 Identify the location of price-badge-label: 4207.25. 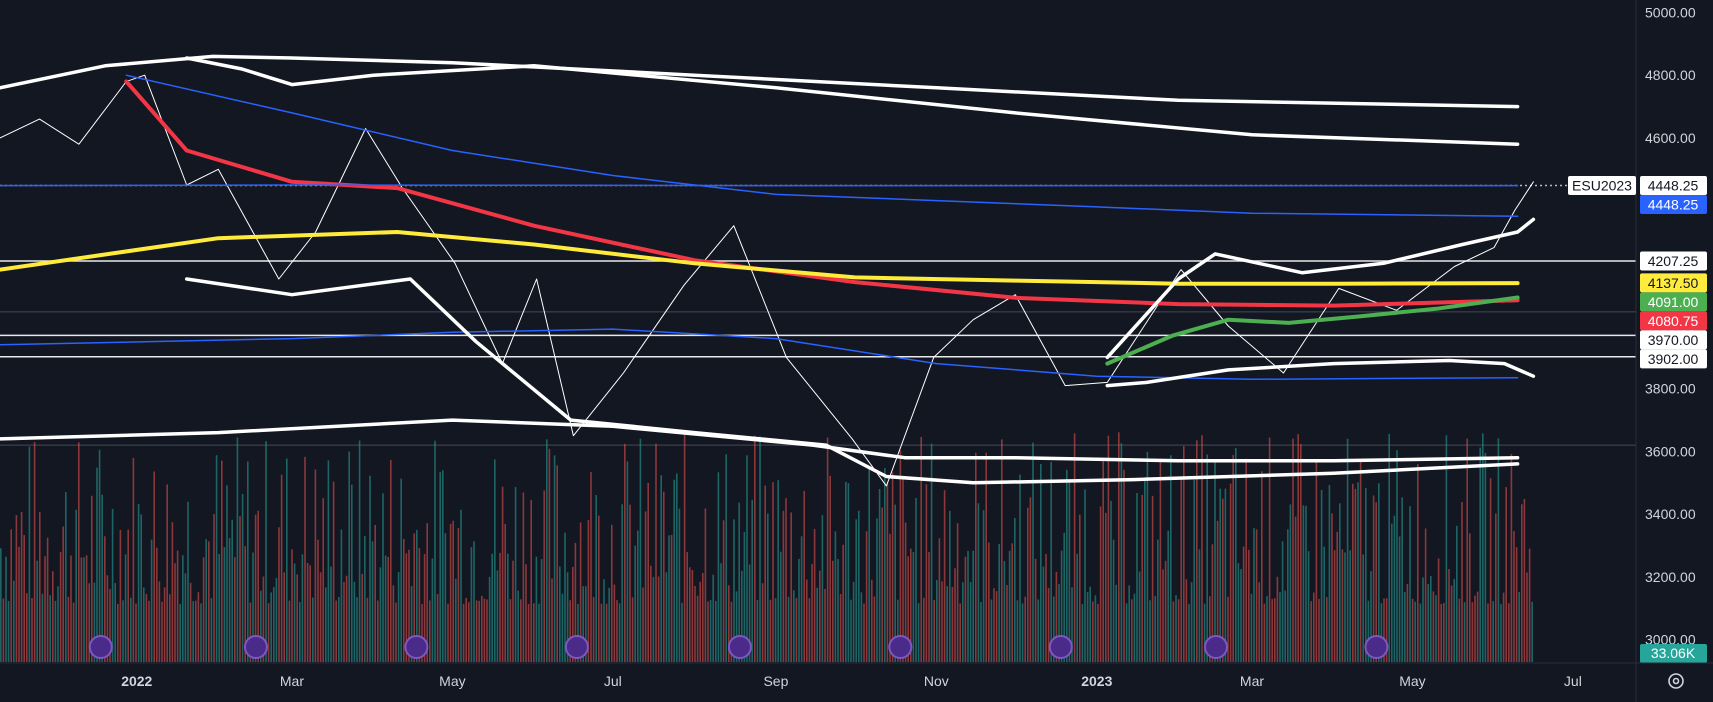
(1673, 261).